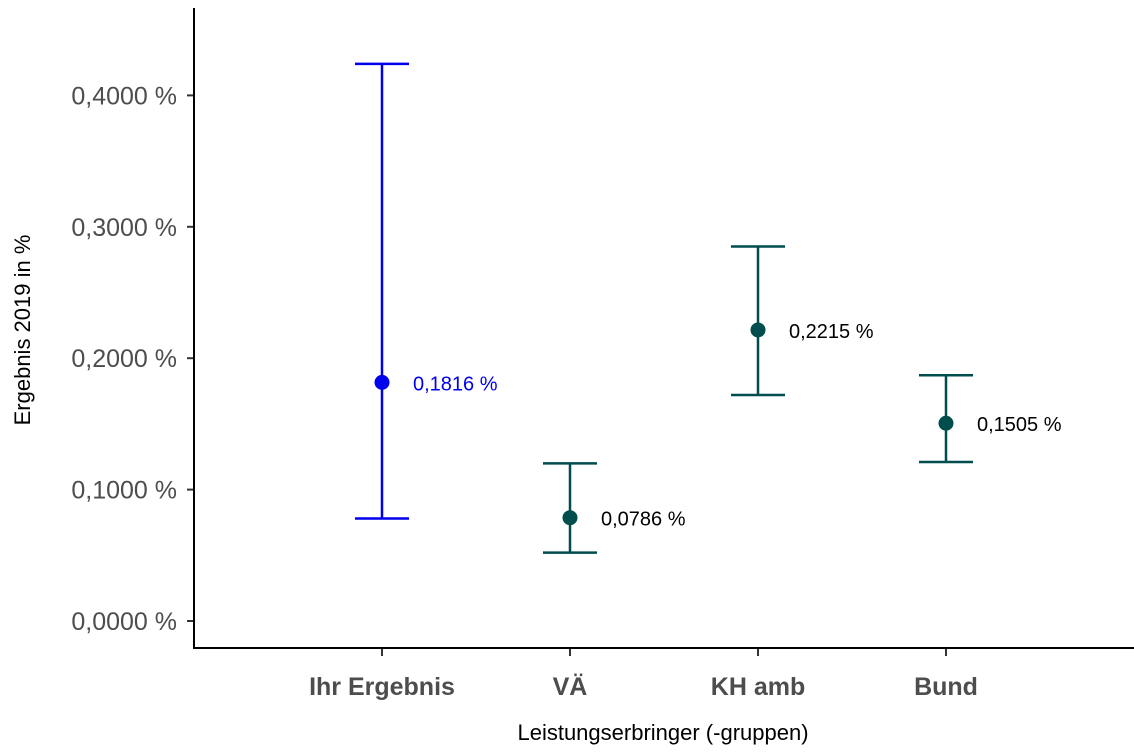 This screenshot has width=1134, height=752. I want to click on data-label: 0,1505 %, so click(1019, 425).